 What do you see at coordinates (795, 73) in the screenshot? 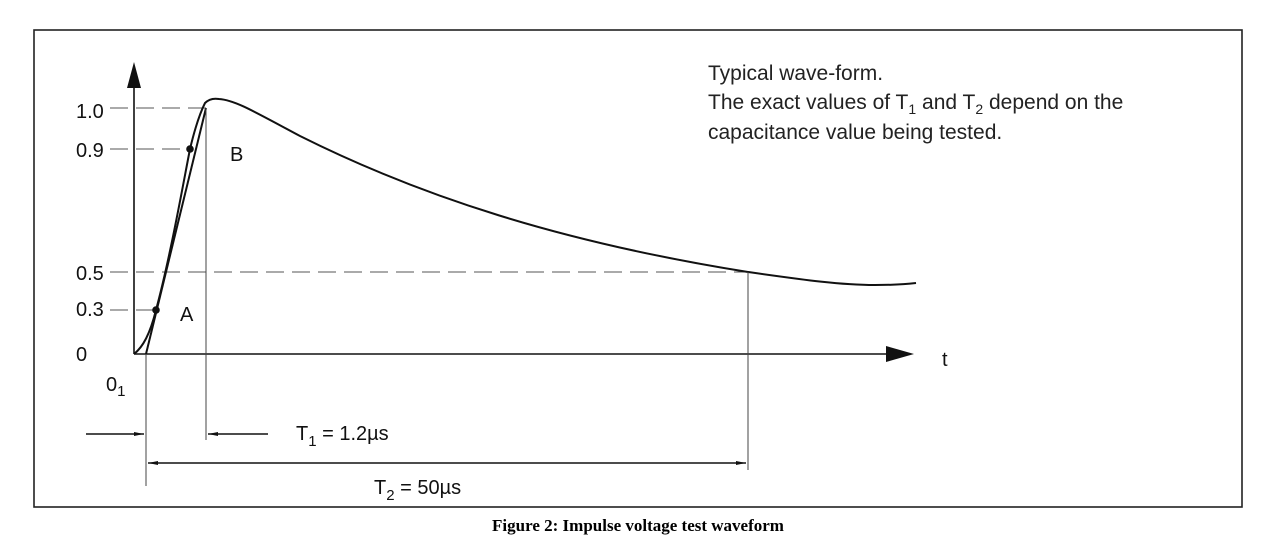
I see `note-line-1: Typical wave-form.` at bounding box center [795, 73].